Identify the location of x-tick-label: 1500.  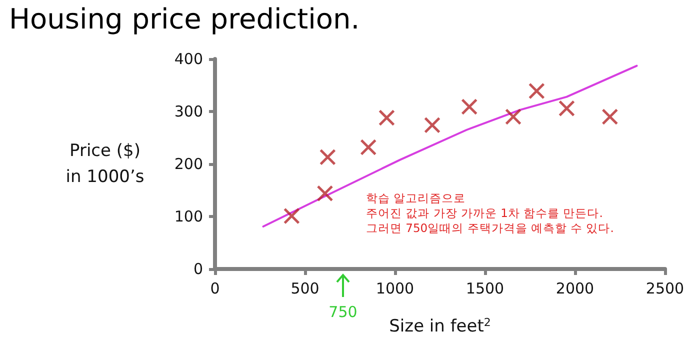
(485, 289).